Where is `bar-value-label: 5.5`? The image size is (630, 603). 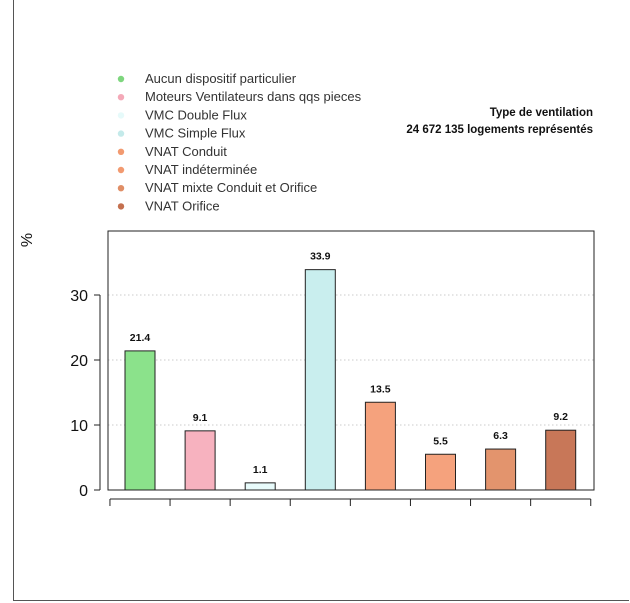 bar-value-label: 5.5 is located at coordinates (440, 441).